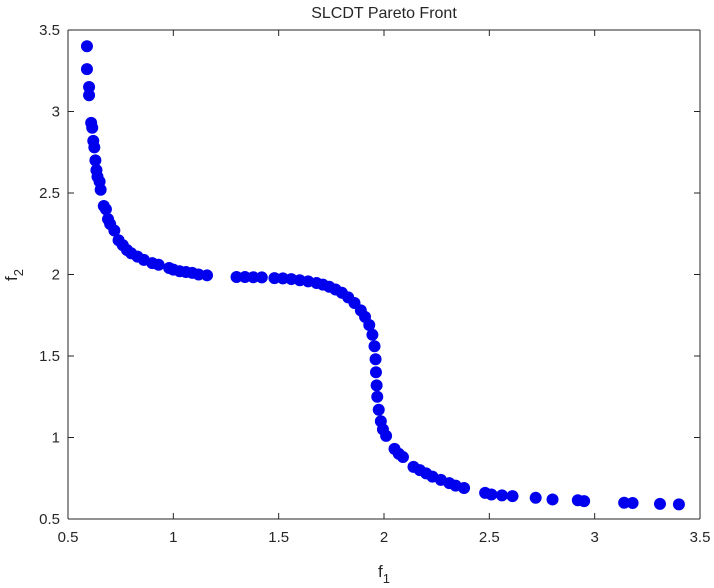 The image size is (714, 588). I want to click on x-tick-label: 1, so click(173, 537).